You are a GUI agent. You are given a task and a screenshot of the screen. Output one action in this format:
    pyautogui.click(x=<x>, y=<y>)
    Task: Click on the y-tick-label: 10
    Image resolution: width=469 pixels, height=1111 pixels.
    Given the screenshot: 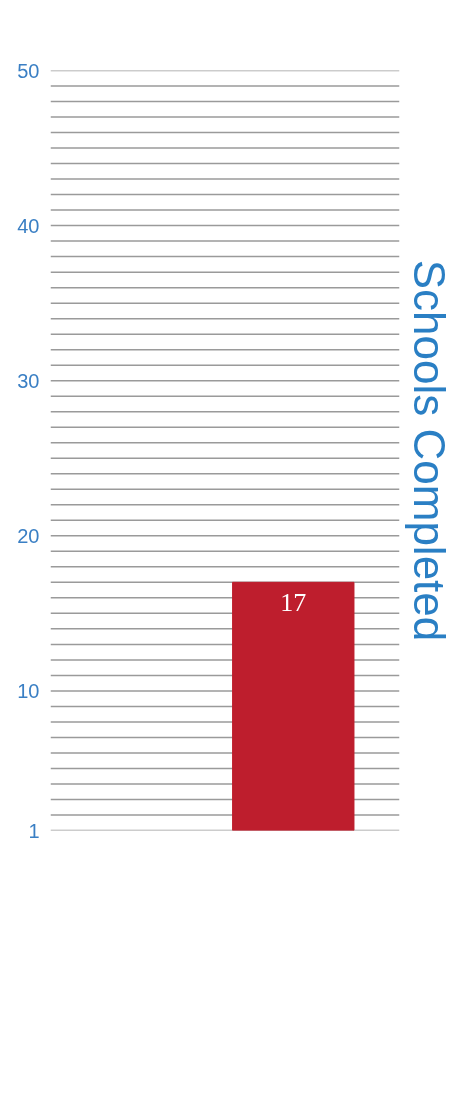 What is the action you would take?
    pyautogui.click(x=28, y=690)
    